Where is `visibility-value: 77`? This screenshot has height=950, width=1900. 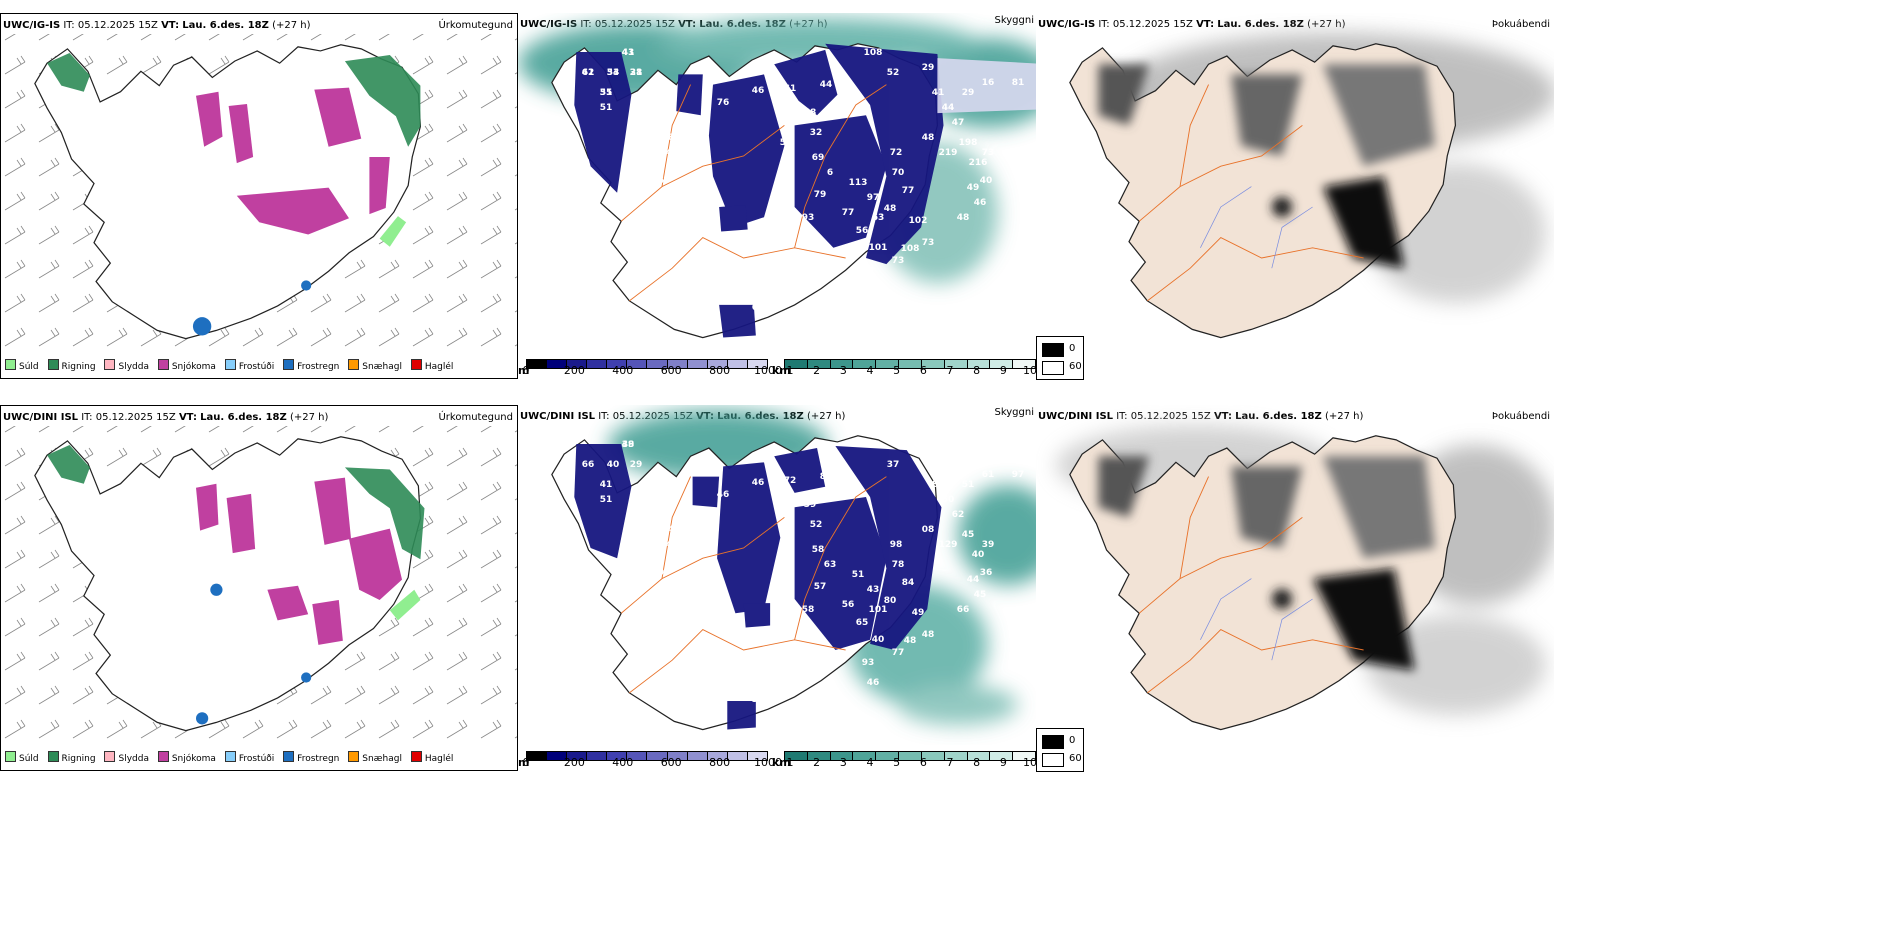
visibility-value: 77 is located at coordinates (848, 213).